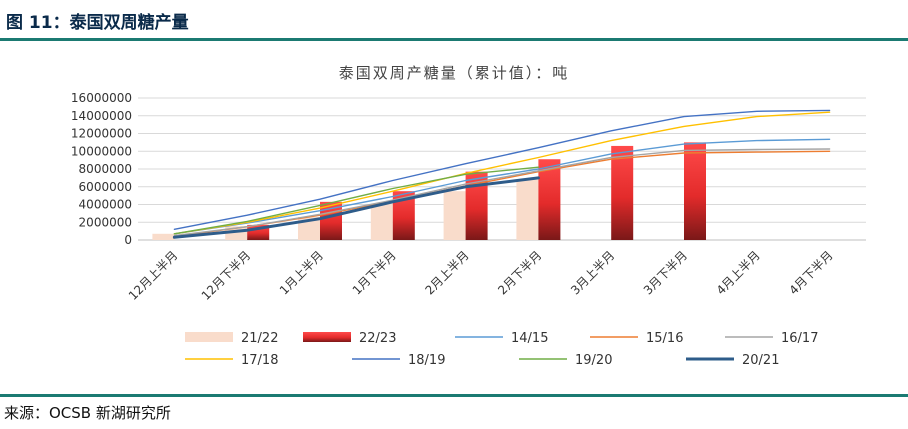  What do you see at coordinates (454, 39) in the screenshot?
I see `top-divider` at bounding box center [454, 39].